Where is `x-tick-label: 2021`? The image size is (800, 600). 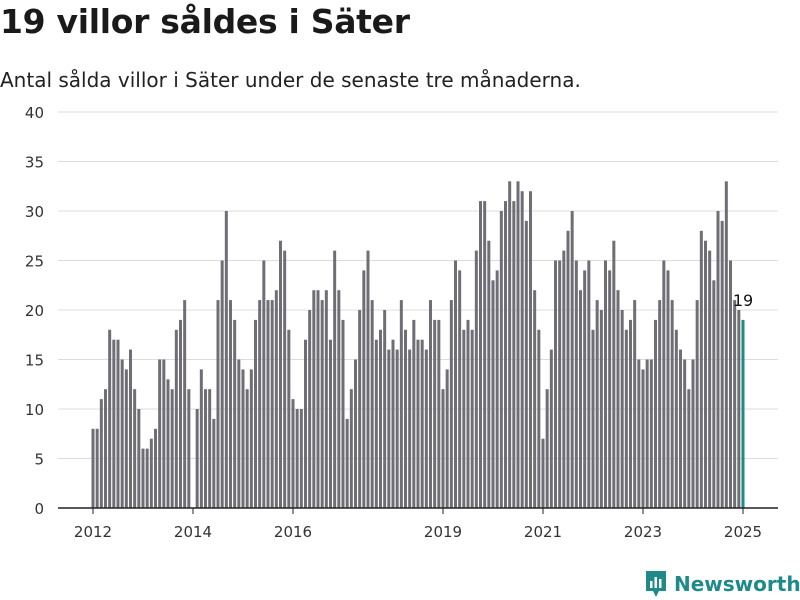
x-tick-label: 2021 is located at coordinates (543, 532).